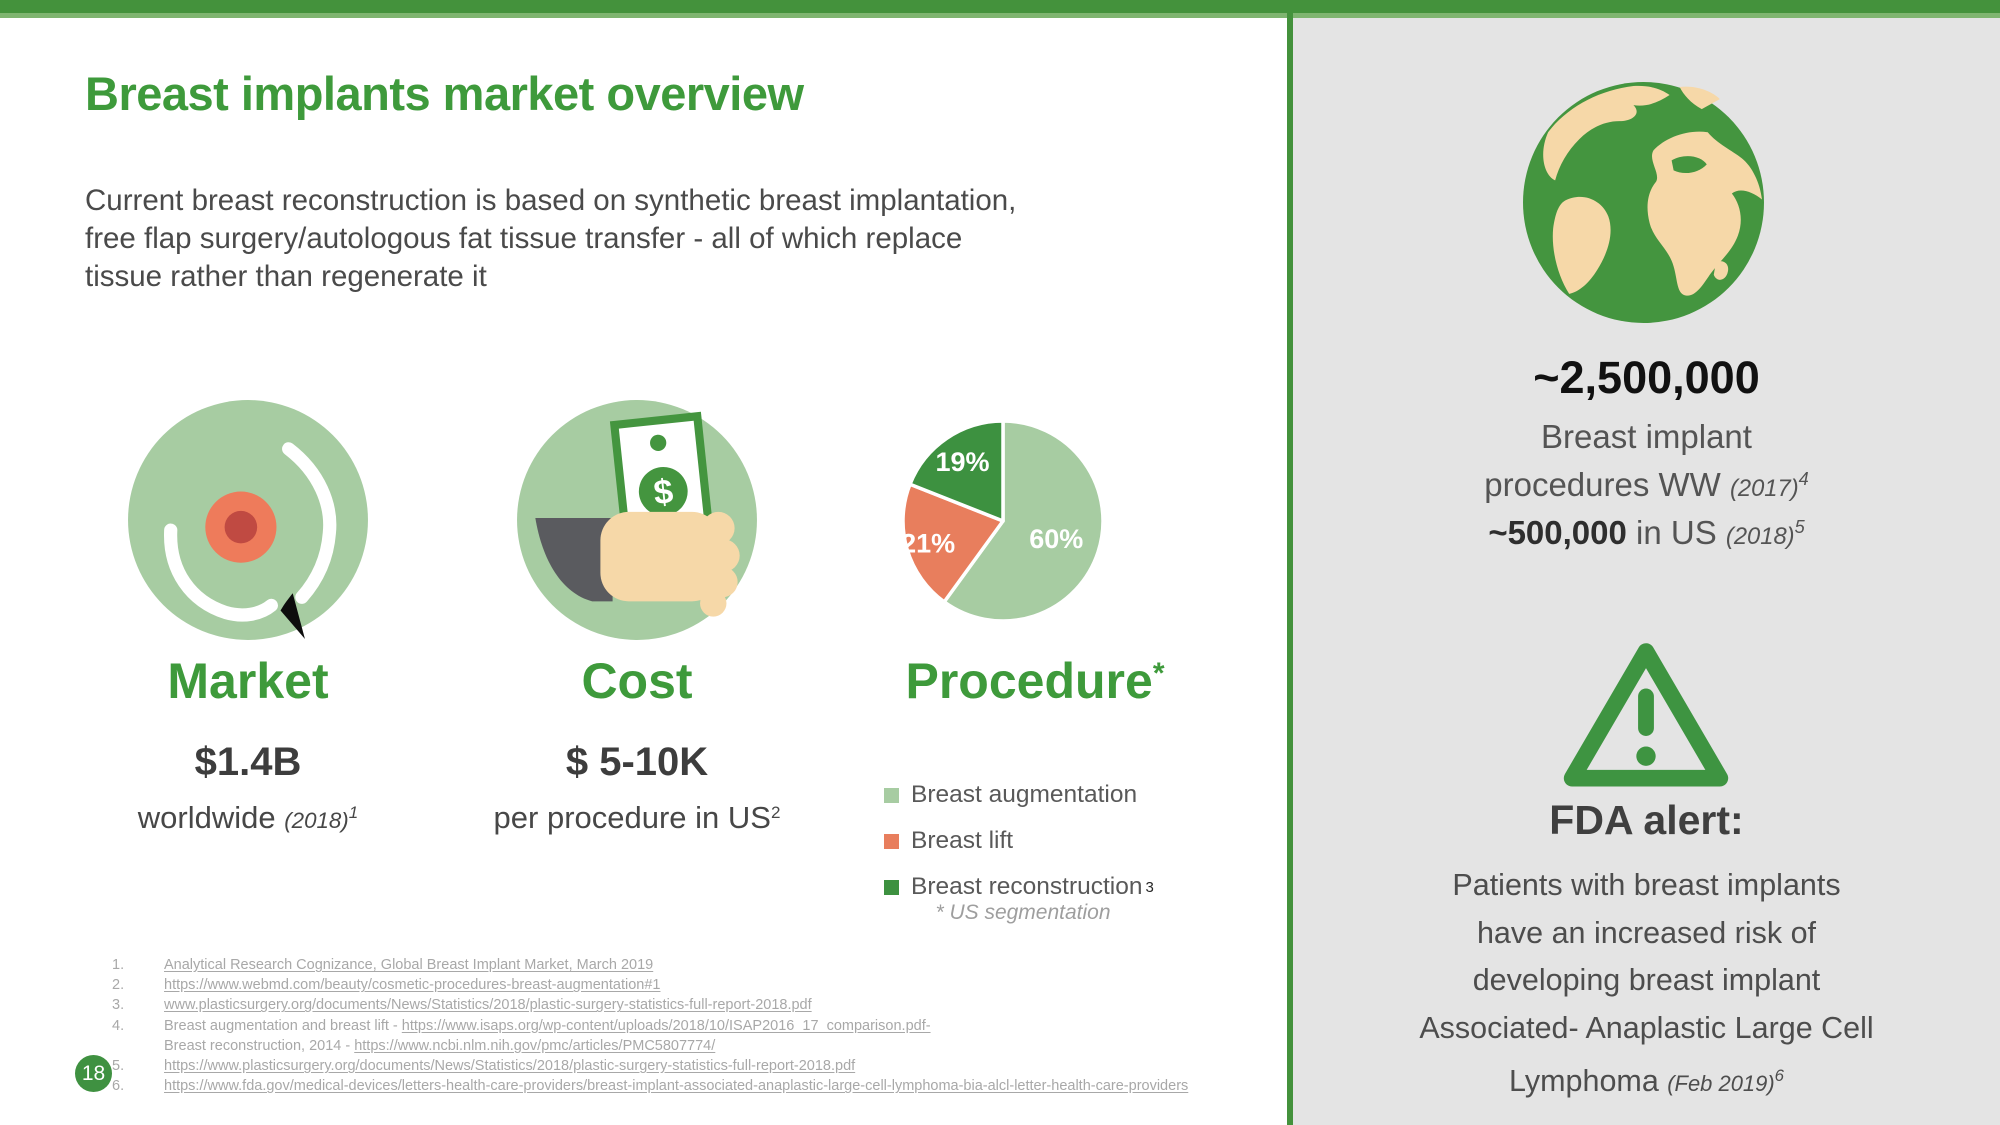 The image size is (2000, 1125). What do you see at coordinates (248, 520) in the screenshot?
I see `breast-icon` at bounding box center [248, 520].